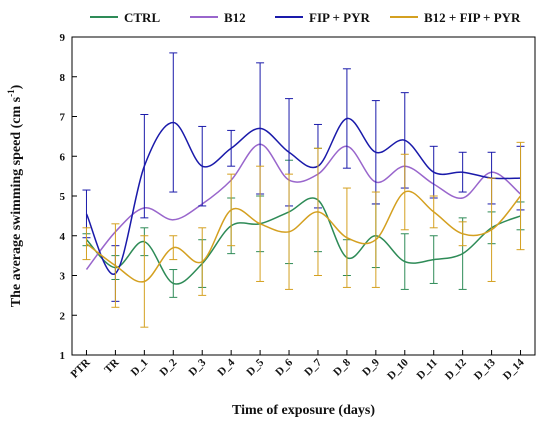  Describe the element at coordinates (398, 369) in the screenshot. I see `x-tick-label: D_10` at that location.